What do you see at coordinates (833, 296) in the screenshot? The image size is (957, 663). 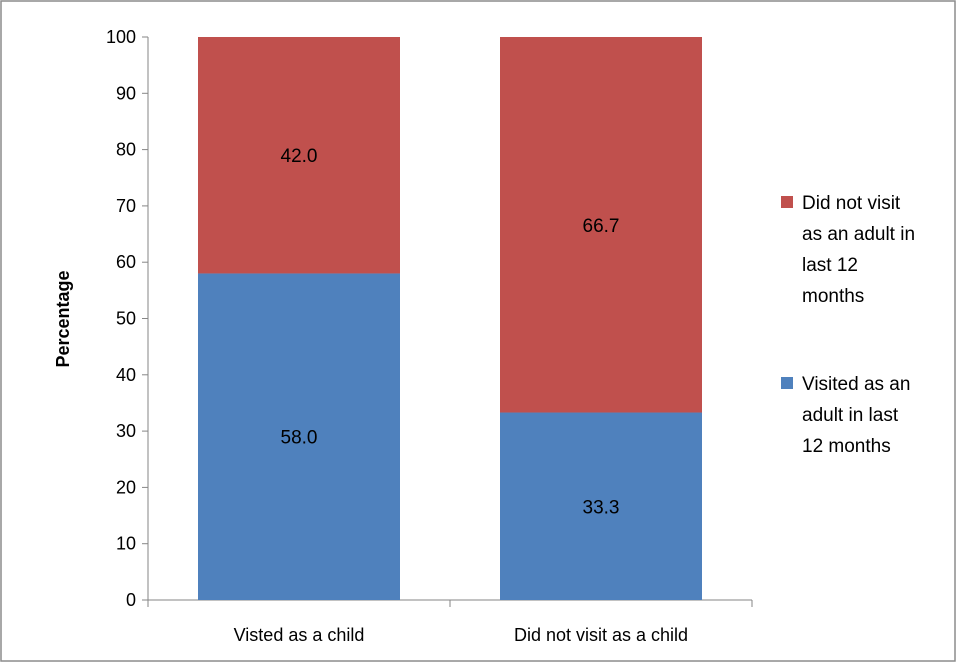 I see `legend-label: months` at bounding box center [833, 296].